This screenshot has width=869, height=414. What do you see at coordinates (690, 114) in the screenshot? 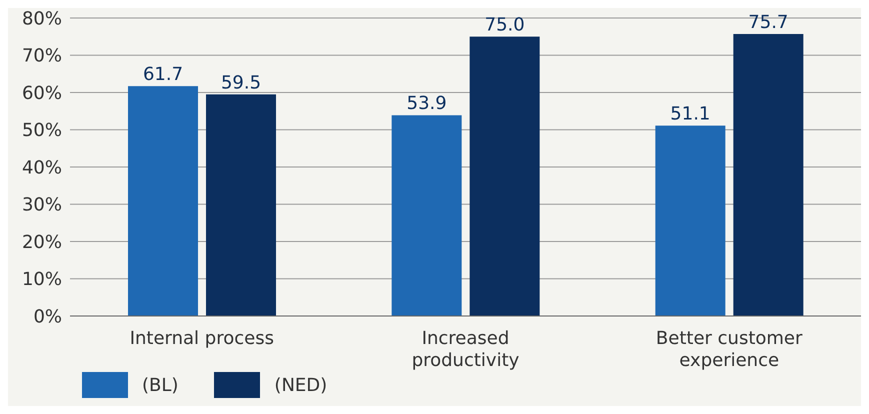
I see `text: 51.1` at bounding box center [690, 114].